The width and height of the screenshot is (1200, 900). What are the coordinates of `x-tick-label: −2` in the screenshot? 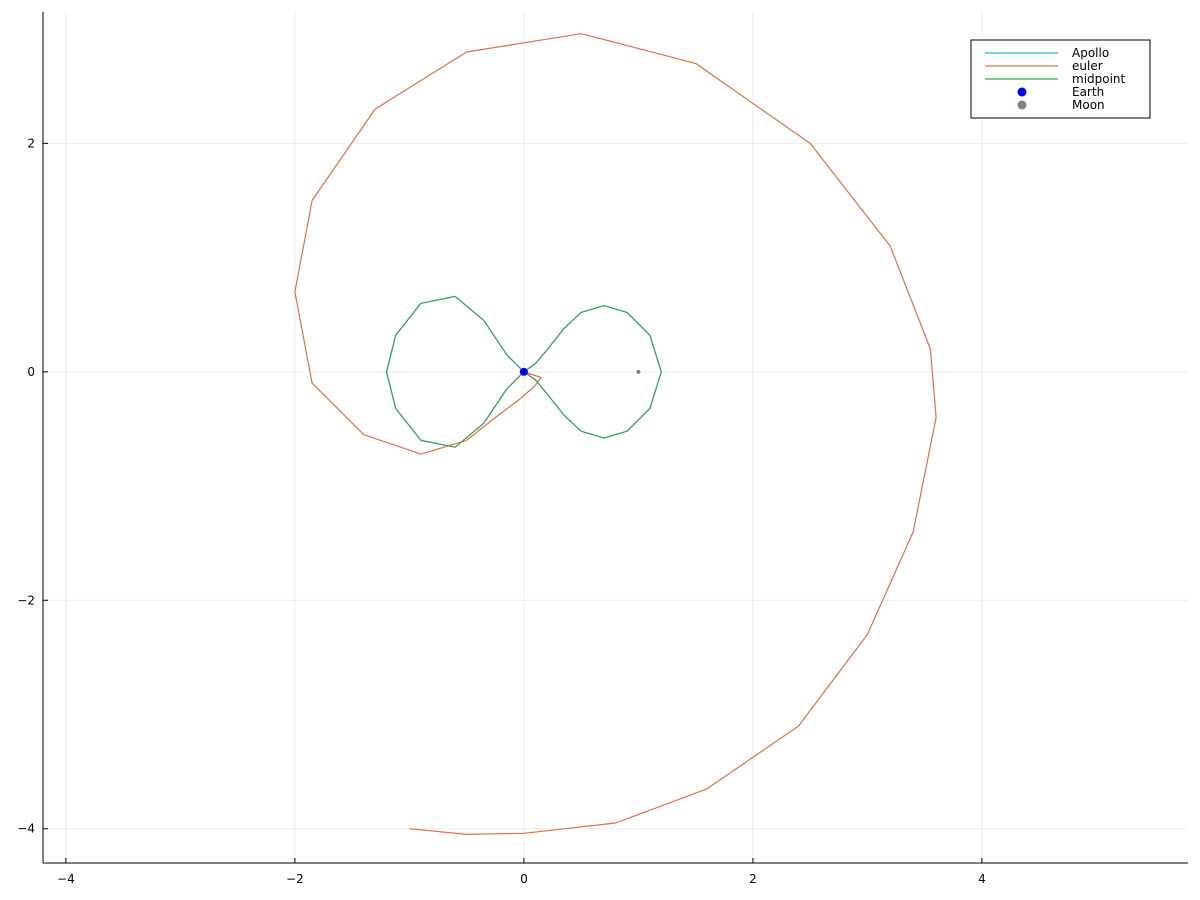 It's located at (295, 879).